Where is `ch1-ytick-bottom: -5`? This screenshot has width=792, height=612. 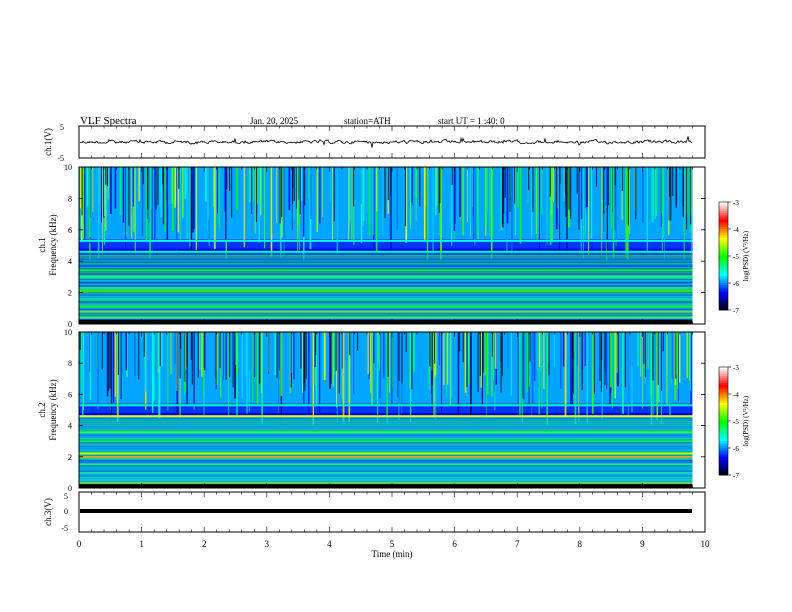 ch1-ytick-bottom: -5 is located at coordinates (60, 158).